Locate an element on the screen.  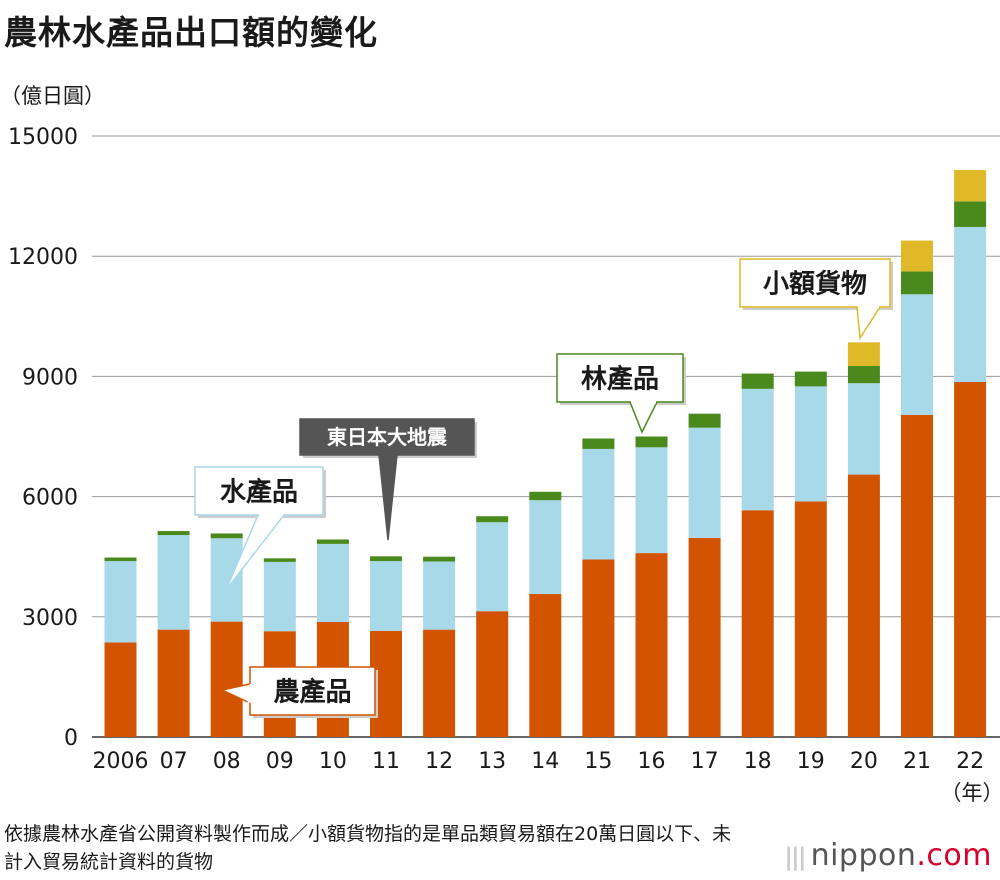
y-tick-label: 12000 is located at coordinates (43, 257).